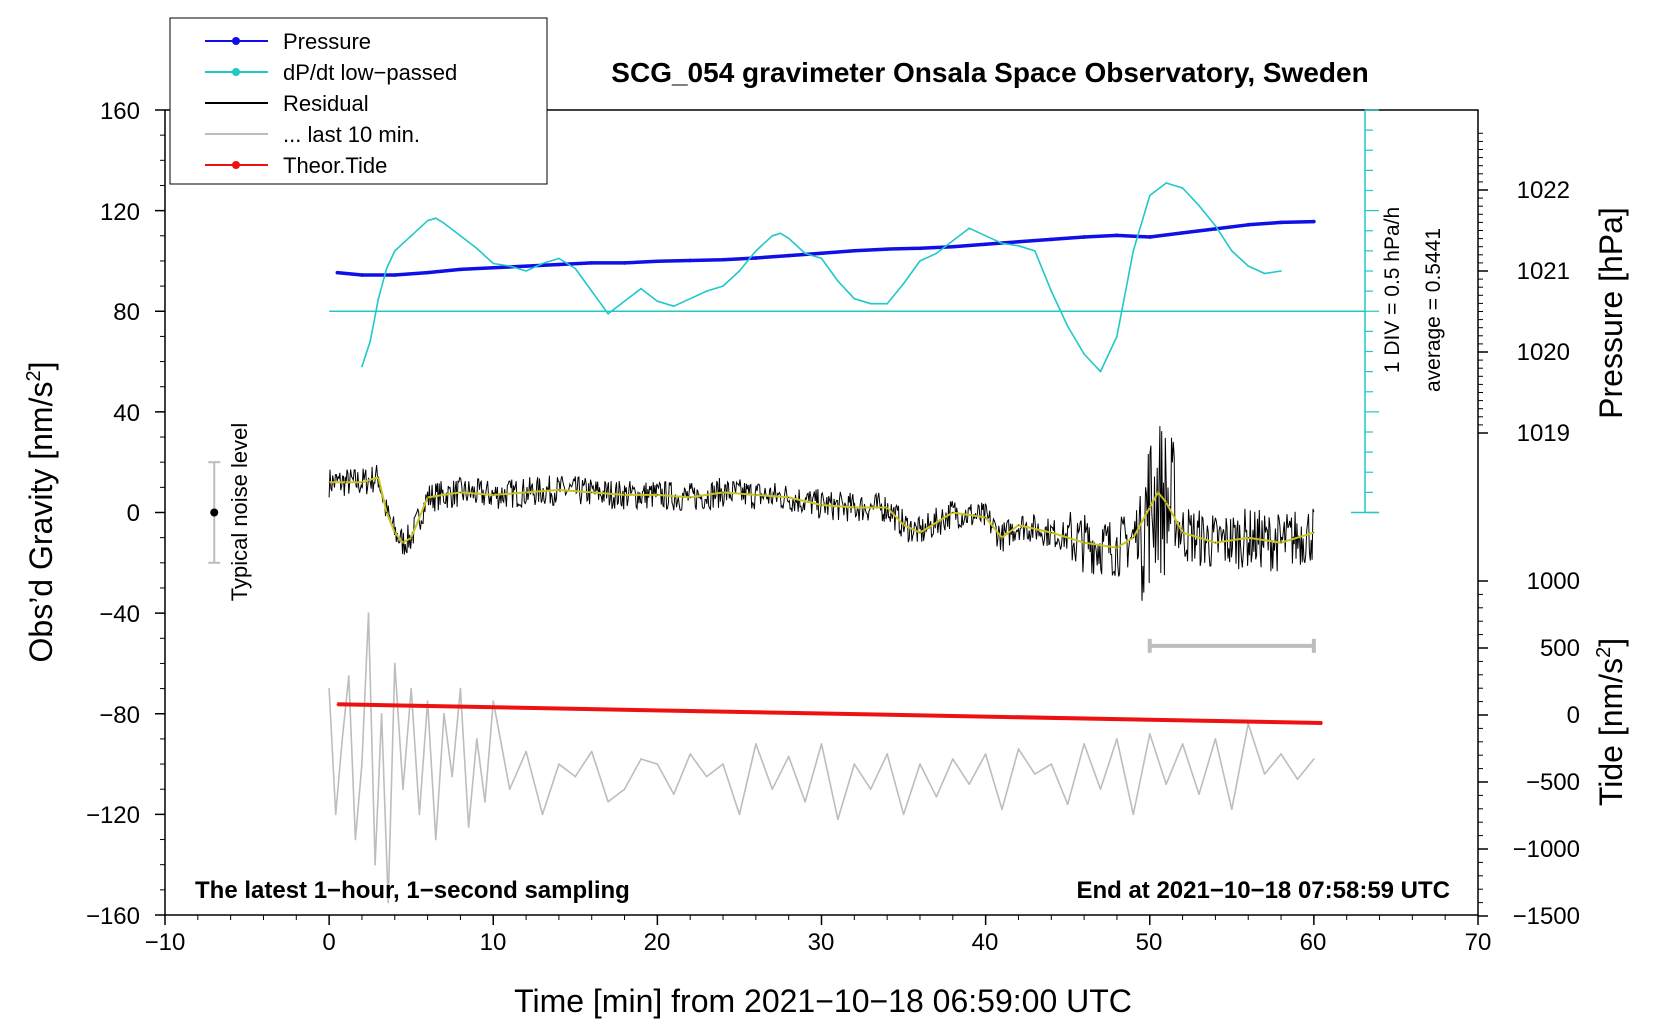  I want to click on tide-tick-label: −1500, so click(1546, 916).